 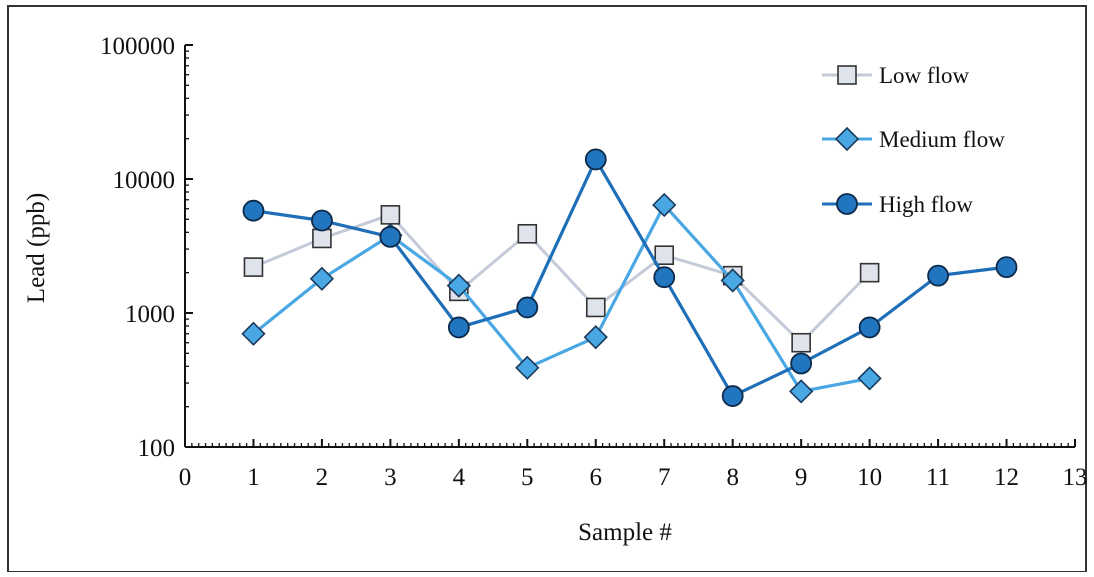 I want to click on x-tick-label: 3, so click(x=390, y=477).